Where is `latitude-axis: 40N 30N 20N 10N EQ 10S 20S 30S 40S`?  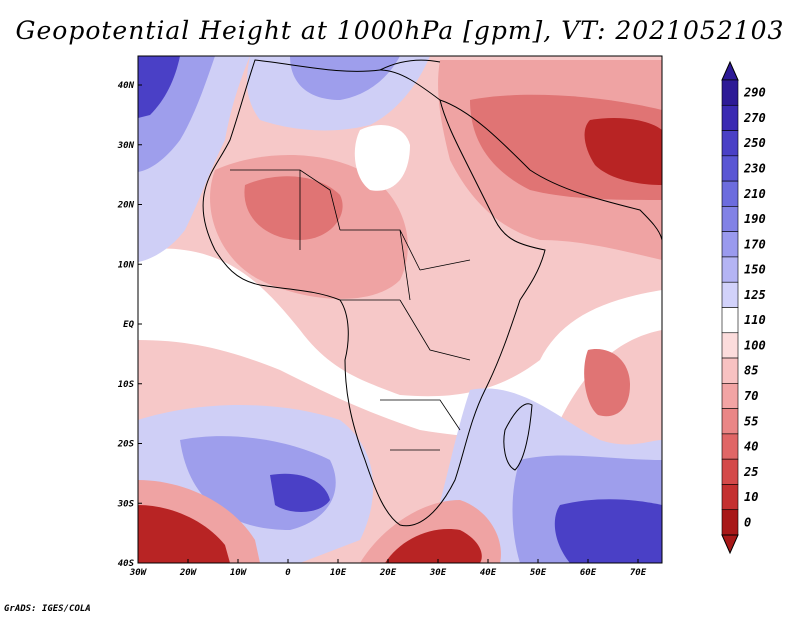 latitude-axis: 40N 30N 20N 10N EQ 10S 20S 30S 40S is located at coordinates (129, 325).